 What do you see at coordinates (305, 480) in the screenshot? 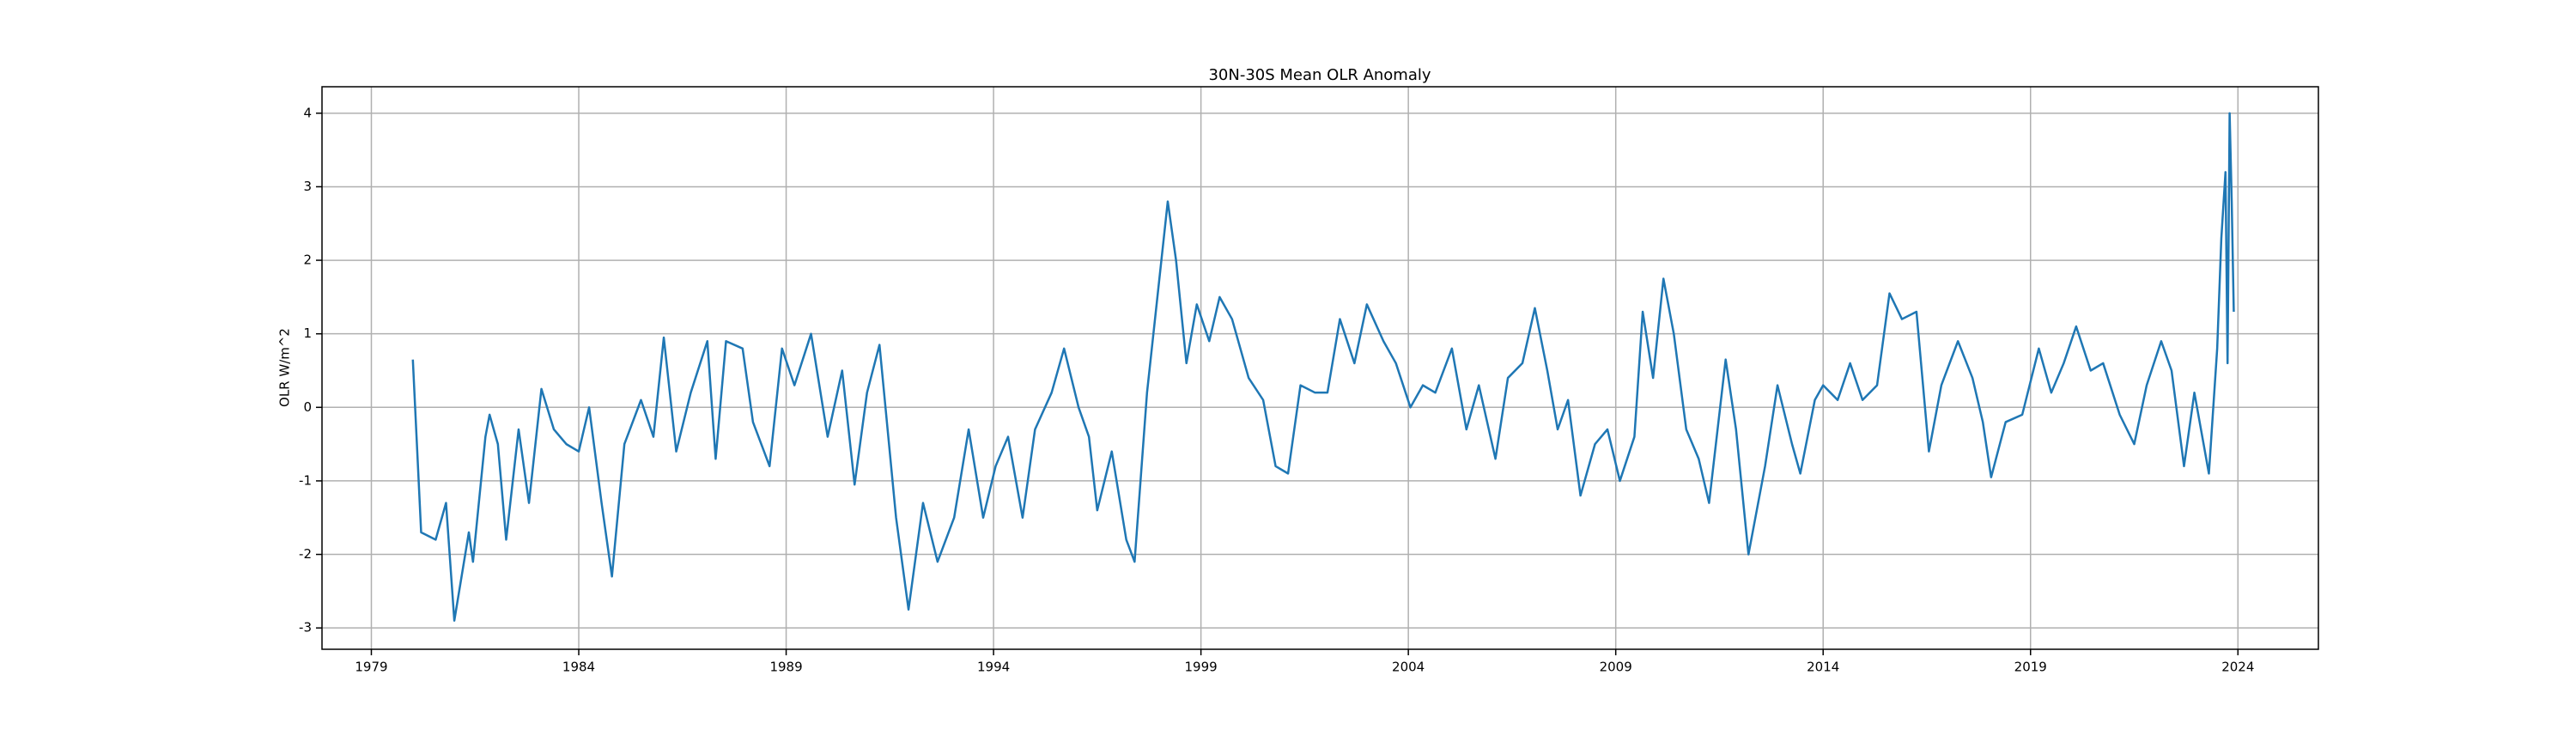
I see `y-tick-label: -1` at bounding box center [305, 480].